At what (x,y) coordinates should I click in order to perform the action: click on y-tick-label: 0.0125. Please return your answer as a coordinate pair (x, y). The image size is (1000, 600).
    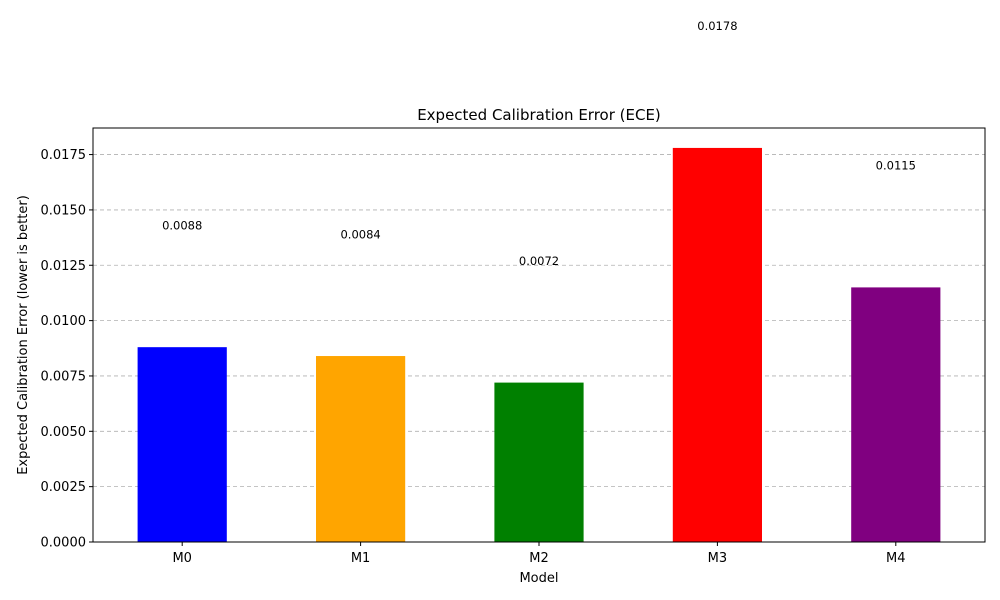
    Looking at the image, I should click on (64, 266).